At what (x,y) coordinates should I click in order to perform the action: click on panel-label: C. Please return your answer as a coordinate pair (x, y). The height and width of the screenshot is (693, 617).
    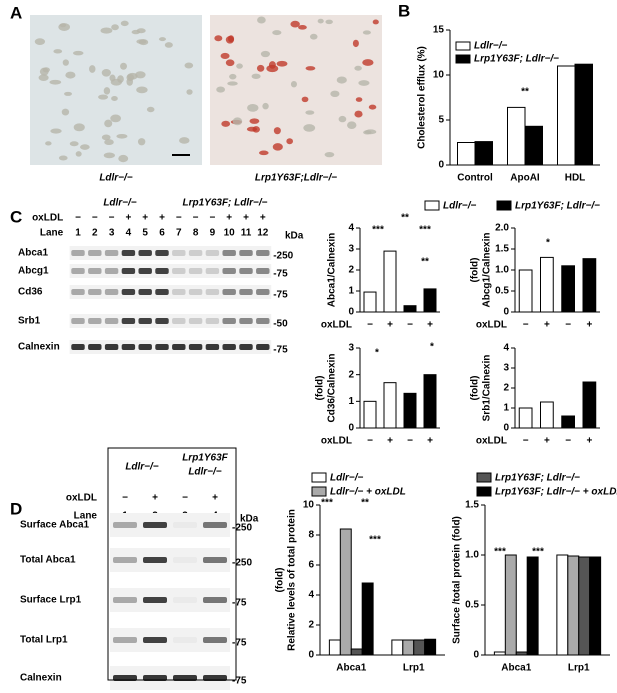
    Looking at the image, I should click on (16, 216).